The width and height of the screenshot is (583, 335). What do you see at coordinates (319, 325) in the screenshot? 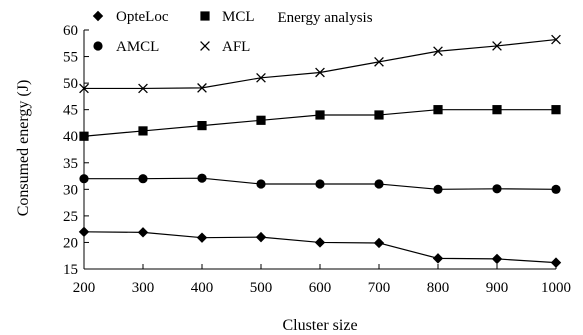
I see `x-axis-title: Cluster size` at bounding box center [319, 325].